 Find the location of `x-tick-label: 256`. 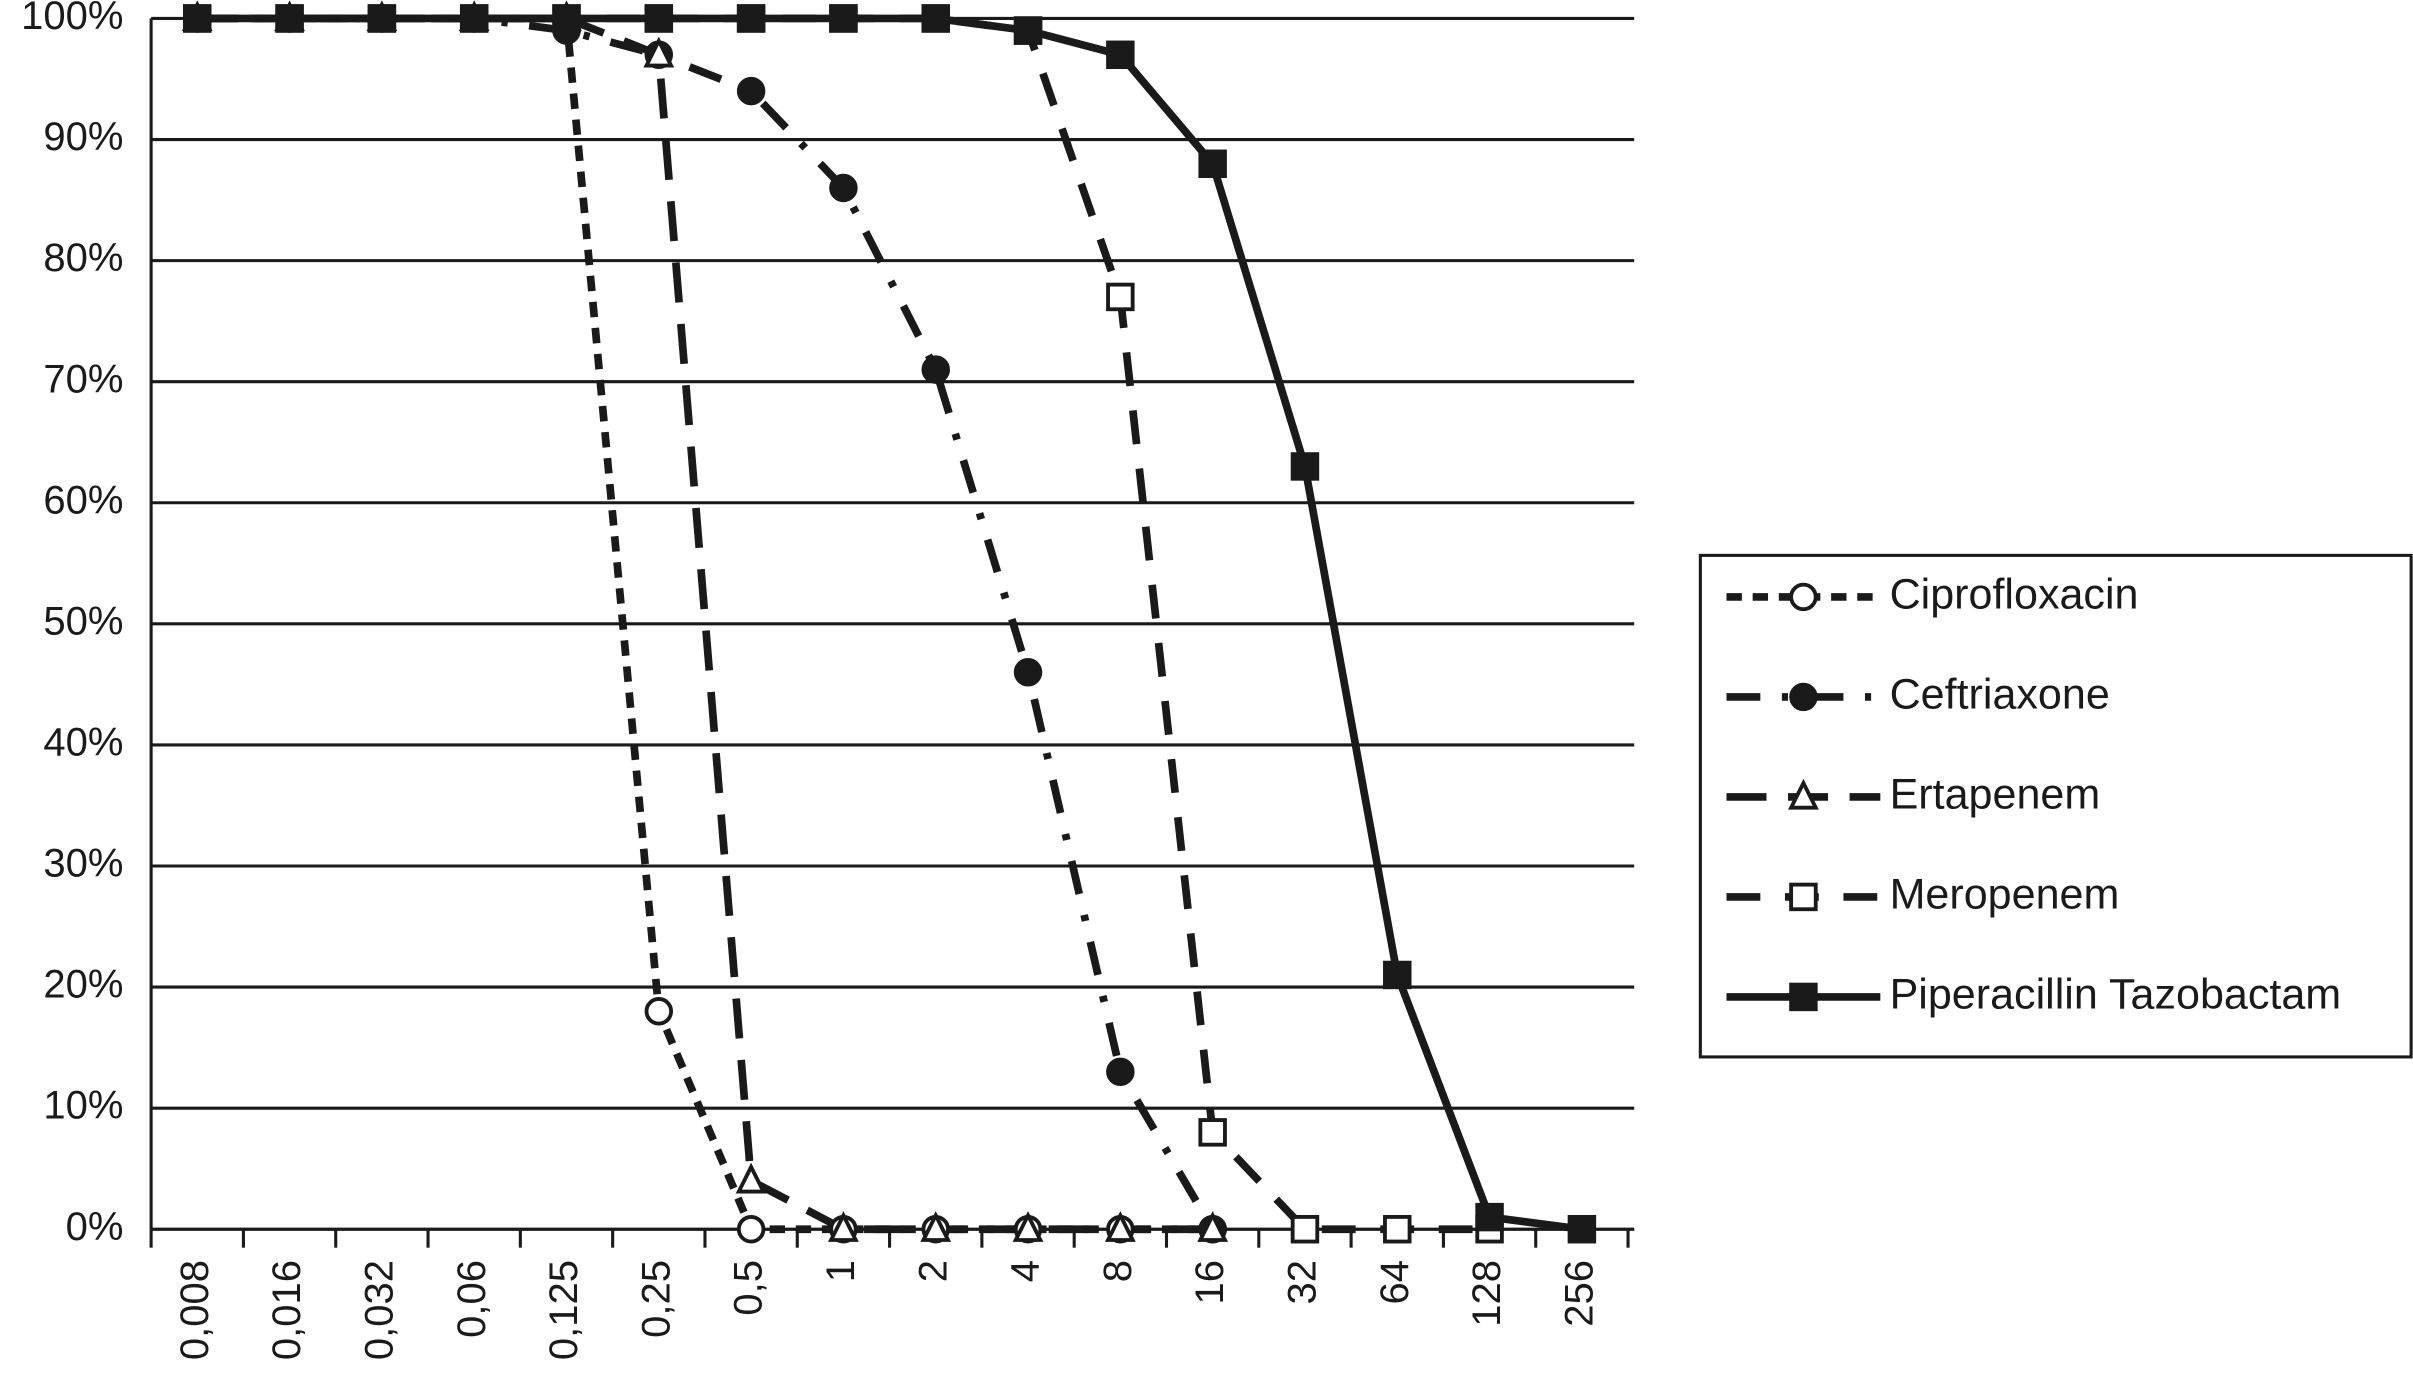

x-tick-label: 256 is located at coordinates (1579, 1293).